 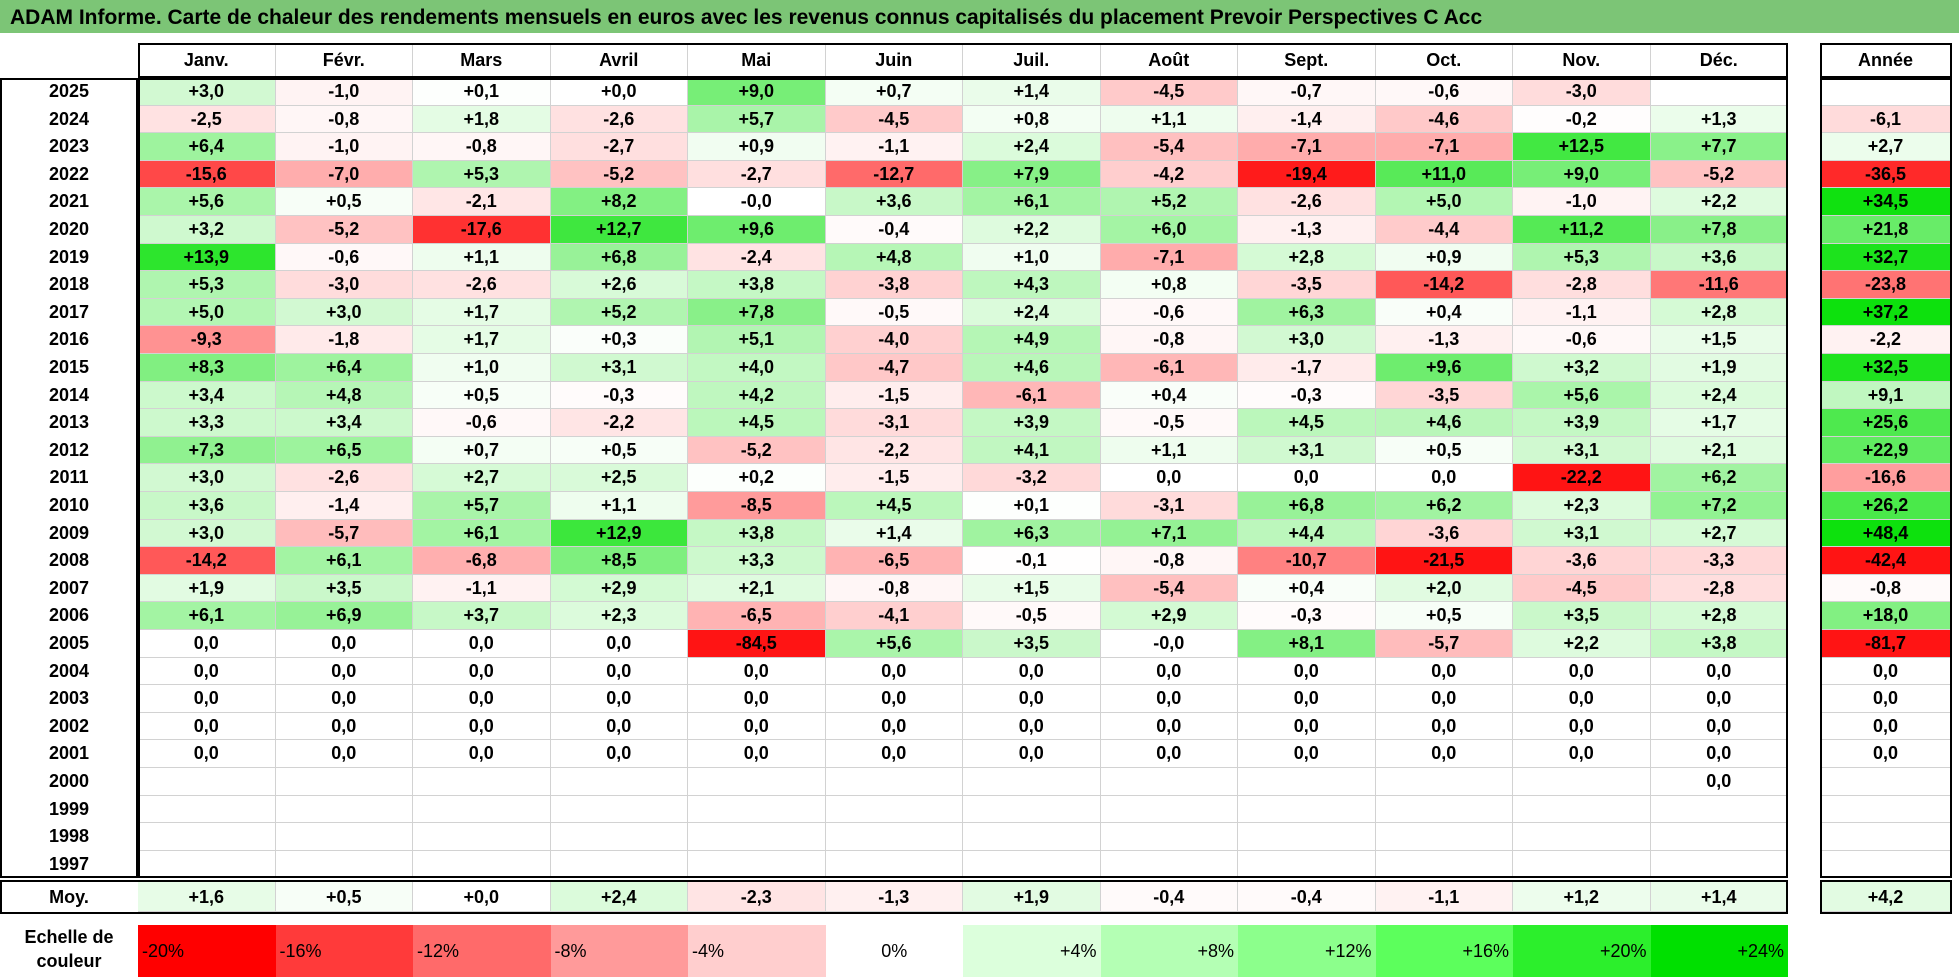 What do you see at coordinates (757, 478) in the screenshot?
I see `heatmap-cell: +0,2` at bounding box center [757, 478].